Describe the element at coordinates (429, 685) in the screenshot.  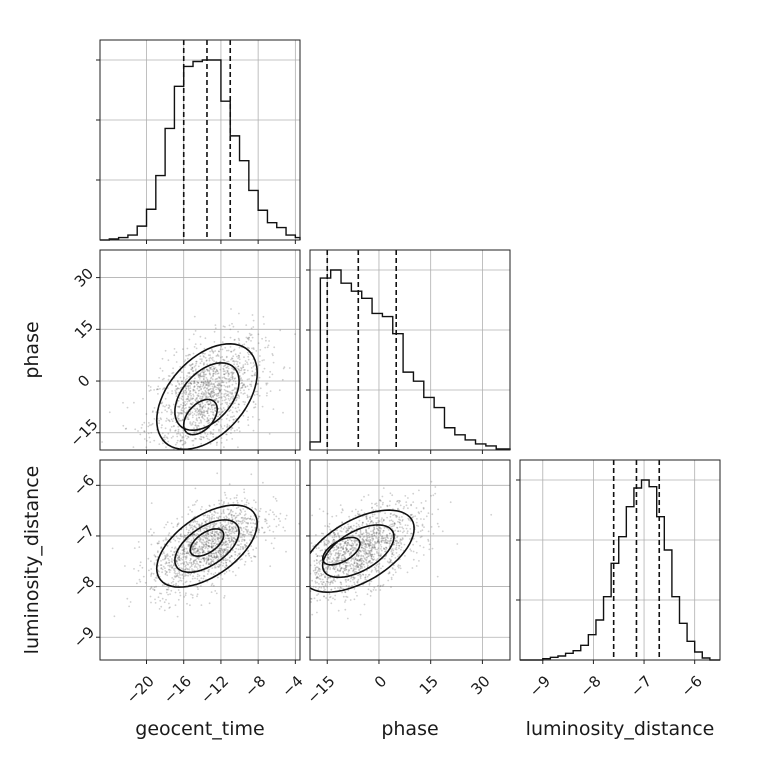
I see `tick-label-x: 15` at that location.